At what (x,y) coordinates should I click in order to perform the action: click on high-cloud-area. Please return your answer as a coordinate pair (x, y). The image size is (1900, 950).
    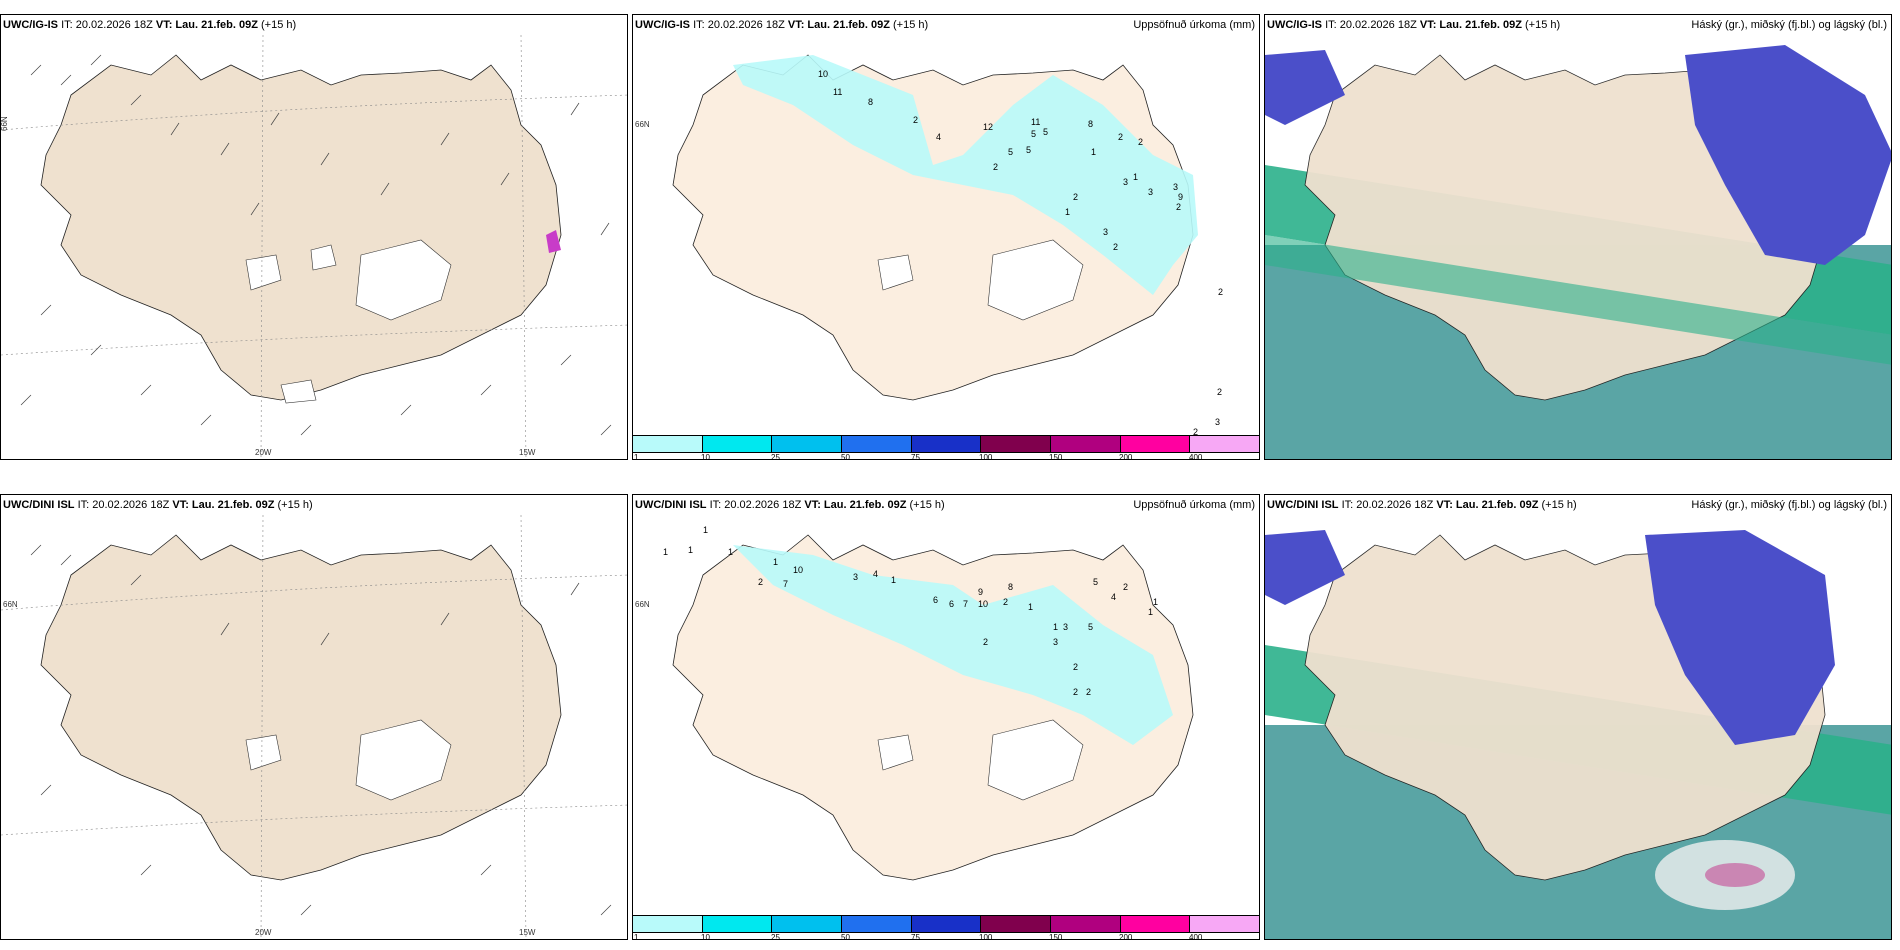
    Looking at the image, I should click on (1740, 637).